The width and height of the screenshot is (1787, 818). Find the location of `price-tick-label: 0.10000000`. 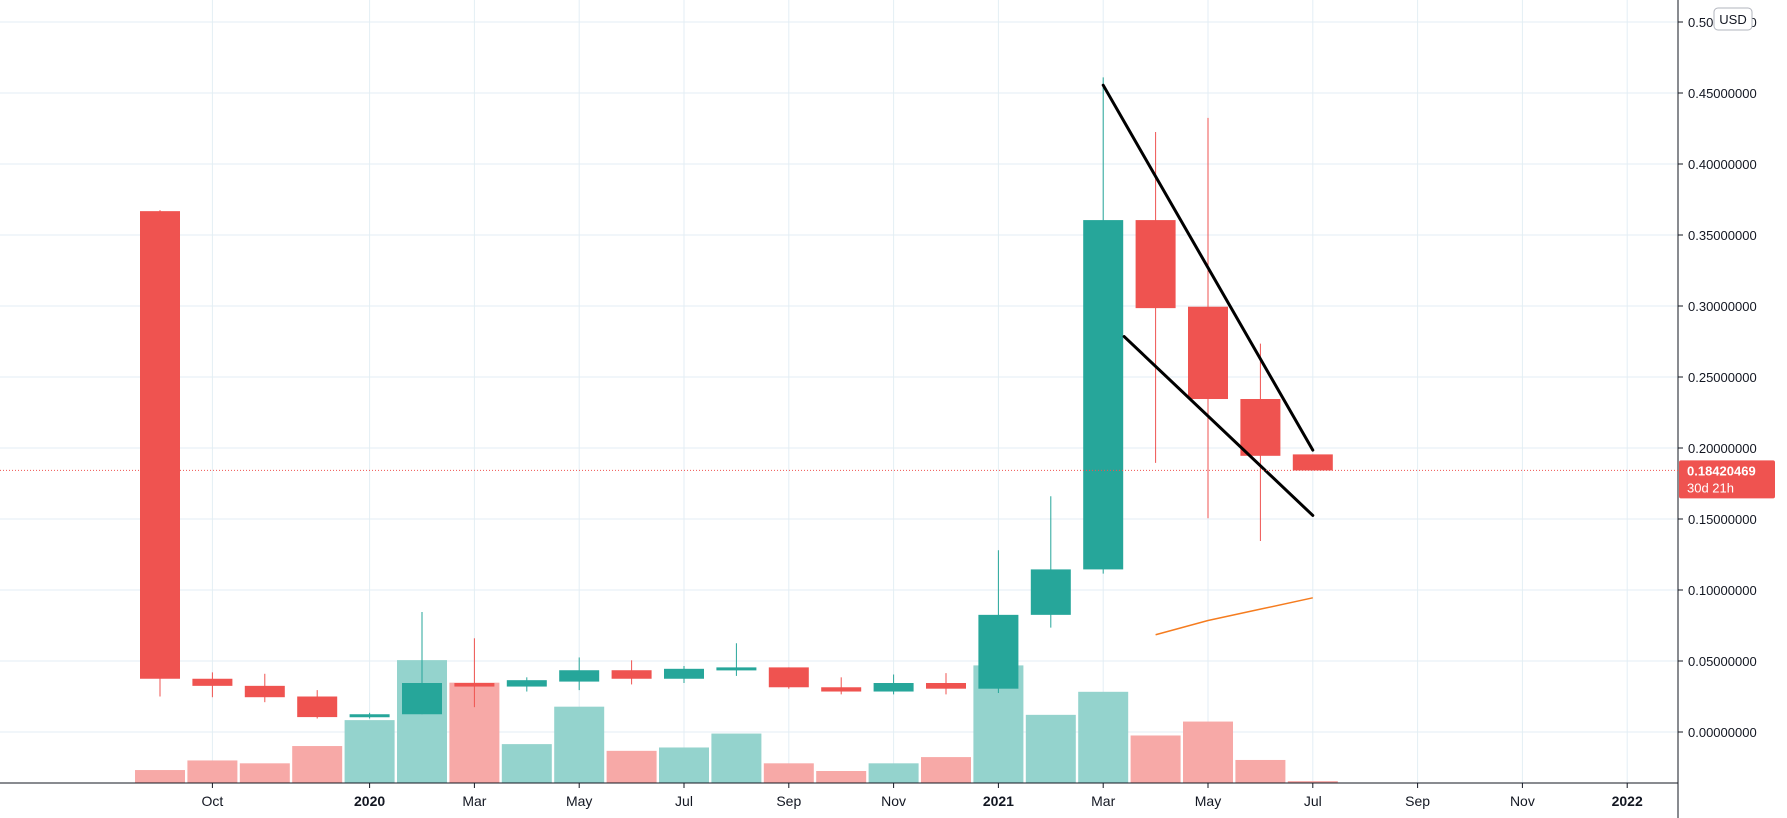

price-tick-label: 0.10000000 is located at coordinates (1722, 590).